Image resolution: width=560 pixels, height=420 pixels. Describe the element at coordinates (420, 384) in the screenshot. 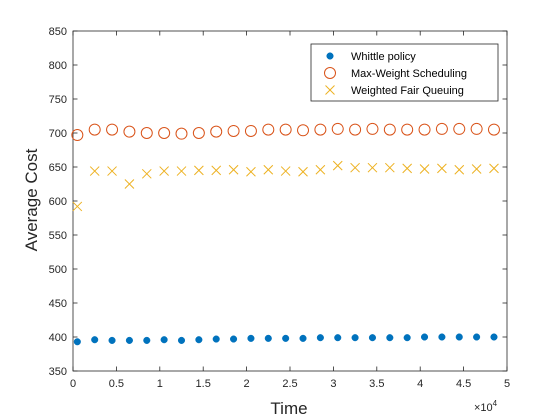

I see `x-tick-label: 4` at that location.